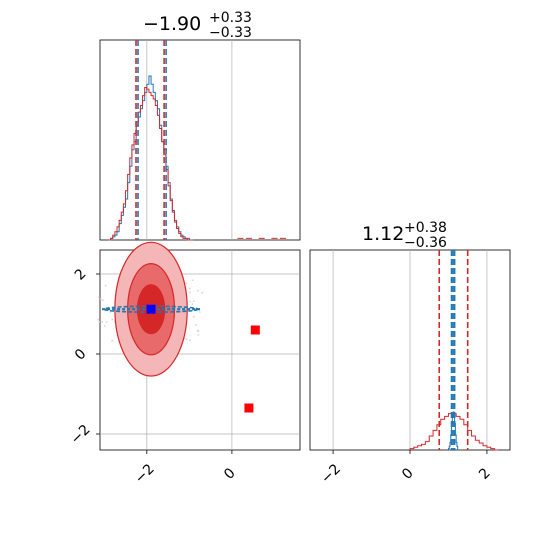 The height and width of the screenshot is (550, 550). What do you see at coordinates (425, 243) in the screenshot?
I see `title-minus: −0.36` at bounding box center [425, 243].